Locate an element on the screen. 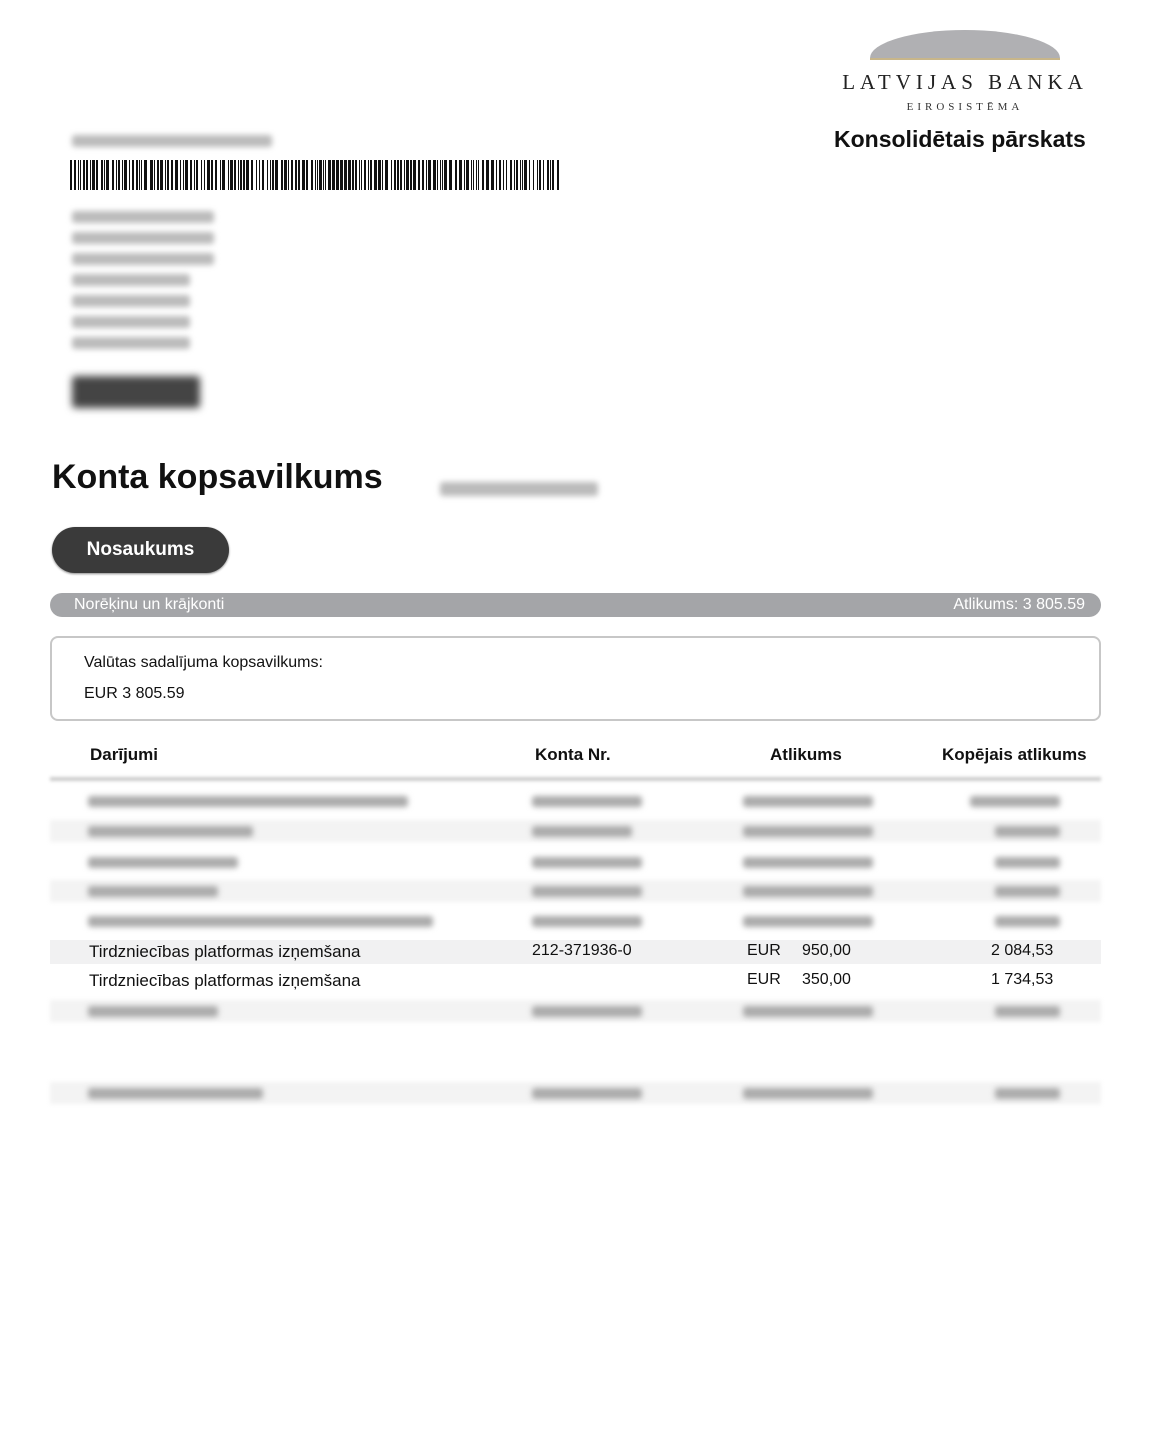 The width and height of the screenshot is (1161, 1441). redacted-date is located at coordinates (519, 489).